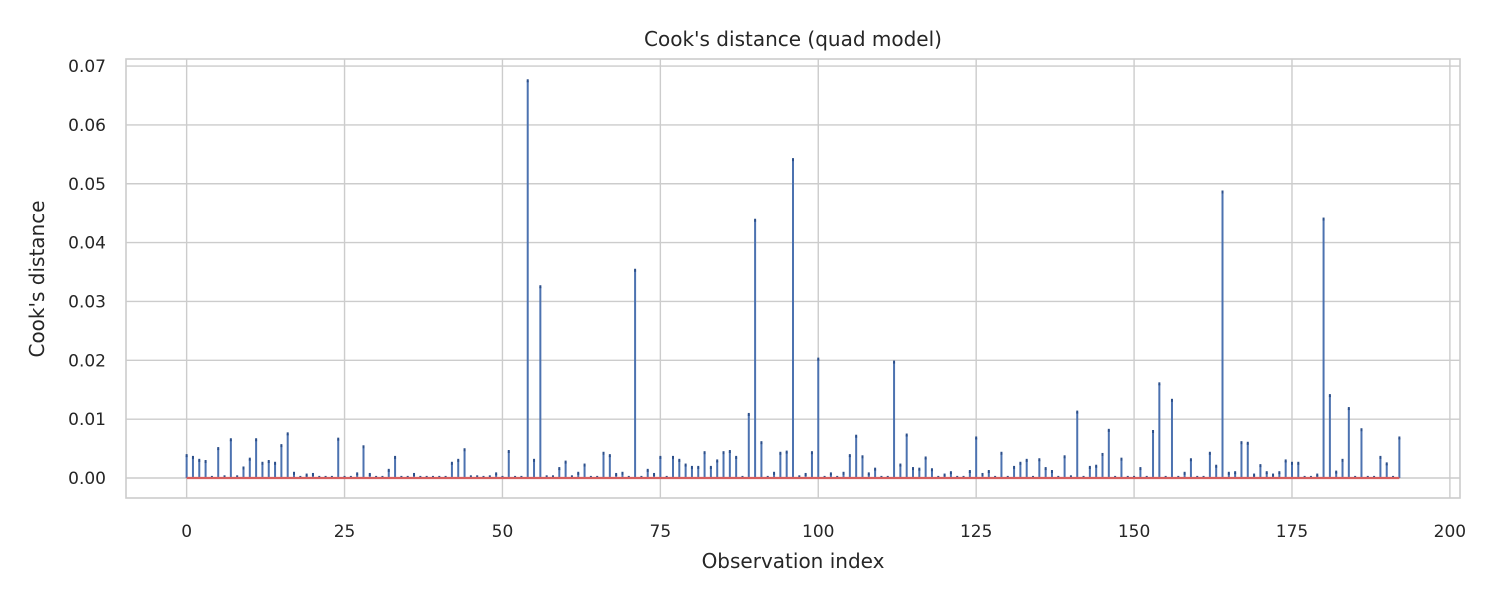 The height and width of the screenshot is (600, 1500). What do you see at coordinates (87, 244) in the screenshot?
I see `y-tick-label: 0.04` at bounding box center [87, 244].